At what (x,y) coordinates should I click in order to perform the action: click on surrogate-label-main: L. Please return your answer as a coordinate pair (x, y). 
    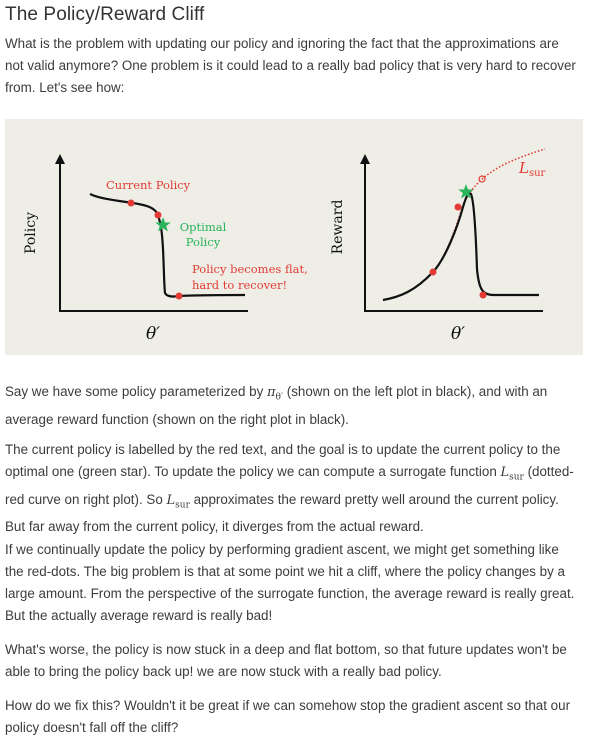
    Looking at the image, I should click on (523, 168).